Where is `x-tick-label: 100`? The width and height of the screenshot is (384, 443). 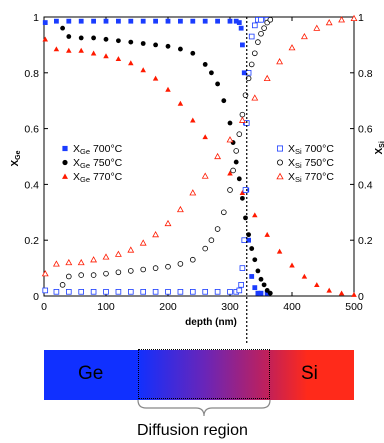 x-tick-label: 100 is located at coordinates (106, 307).